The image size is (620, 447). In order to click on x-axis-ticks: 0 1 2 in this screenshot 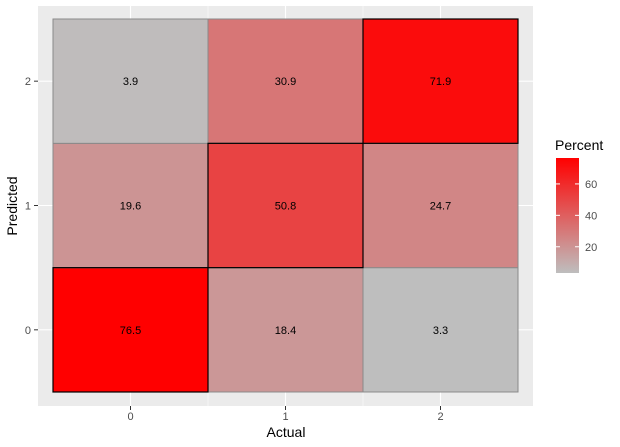, I will do `click(285, 414)`.